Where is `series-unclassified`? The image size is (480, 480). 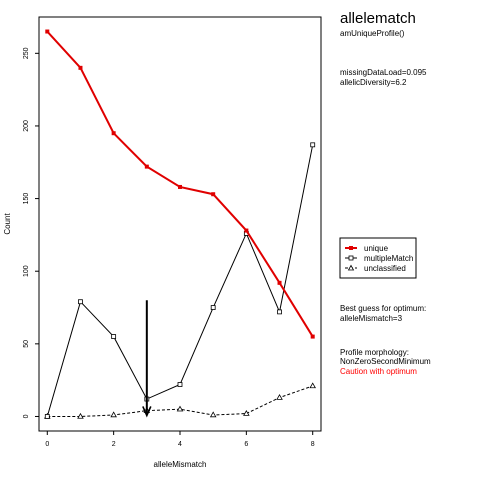
series-unclassified is located at coordinates (180, 400).